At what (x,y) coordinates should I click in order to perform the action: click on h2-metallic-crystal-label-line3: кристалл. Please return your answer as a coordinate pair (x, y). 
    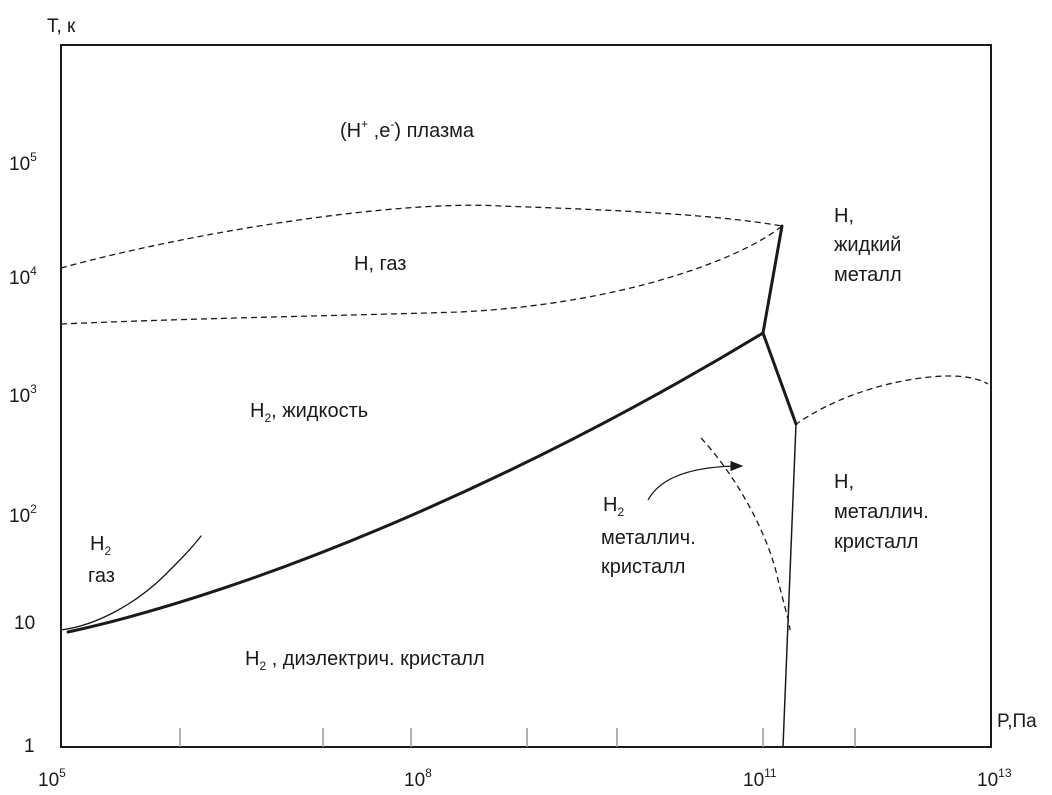
    Looking at the image, I should click on (643, 567).